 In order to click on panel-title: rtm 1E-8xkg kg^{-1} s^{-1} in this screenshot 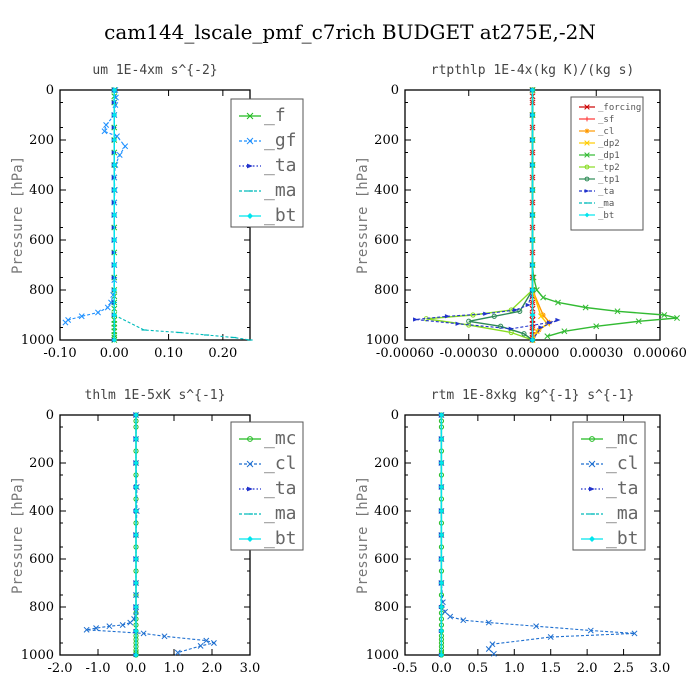, I will do `click(533, 395)`.